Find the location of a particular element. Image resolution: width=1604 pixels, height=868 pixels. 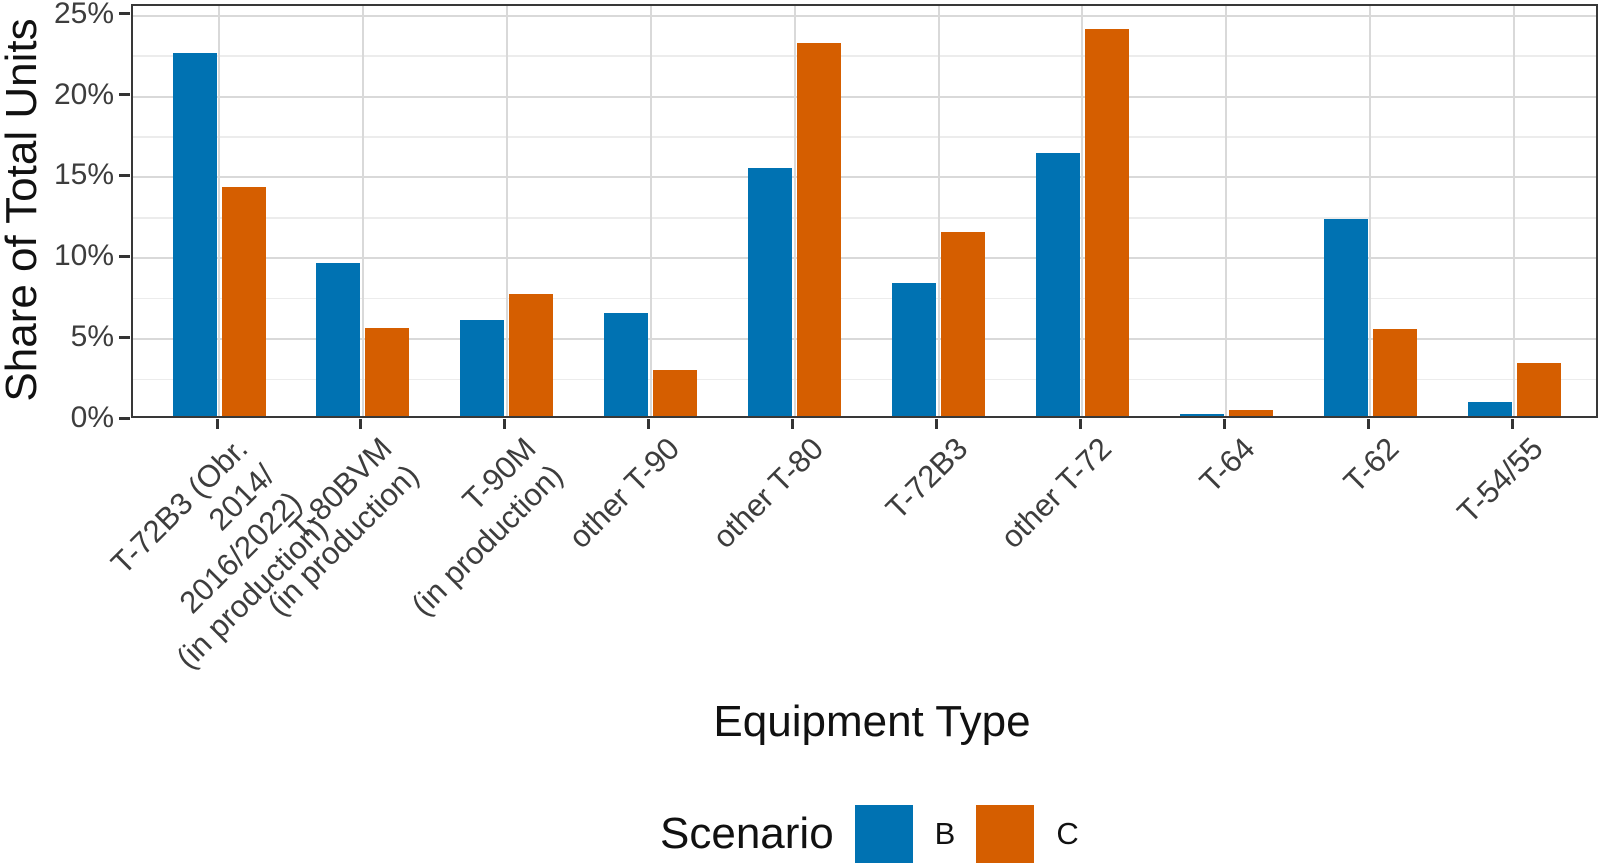

legend-label-C: C is located at coordinates (1067, 833).